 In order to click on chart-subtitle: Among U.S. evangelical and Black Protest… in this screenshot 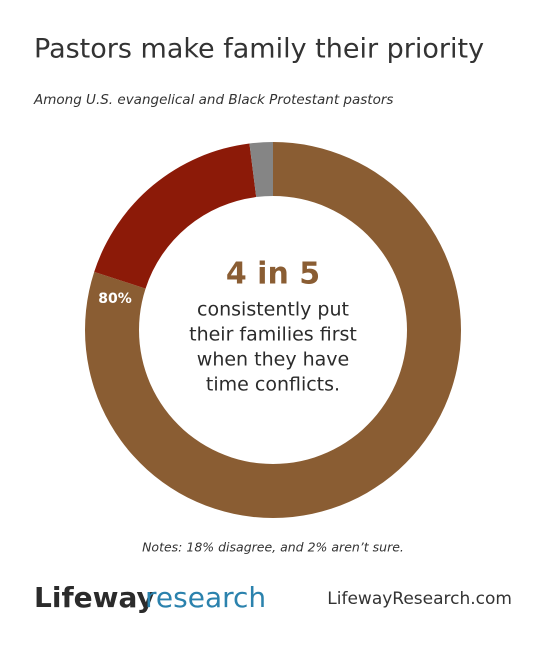, I will do `click(213, 100)`.